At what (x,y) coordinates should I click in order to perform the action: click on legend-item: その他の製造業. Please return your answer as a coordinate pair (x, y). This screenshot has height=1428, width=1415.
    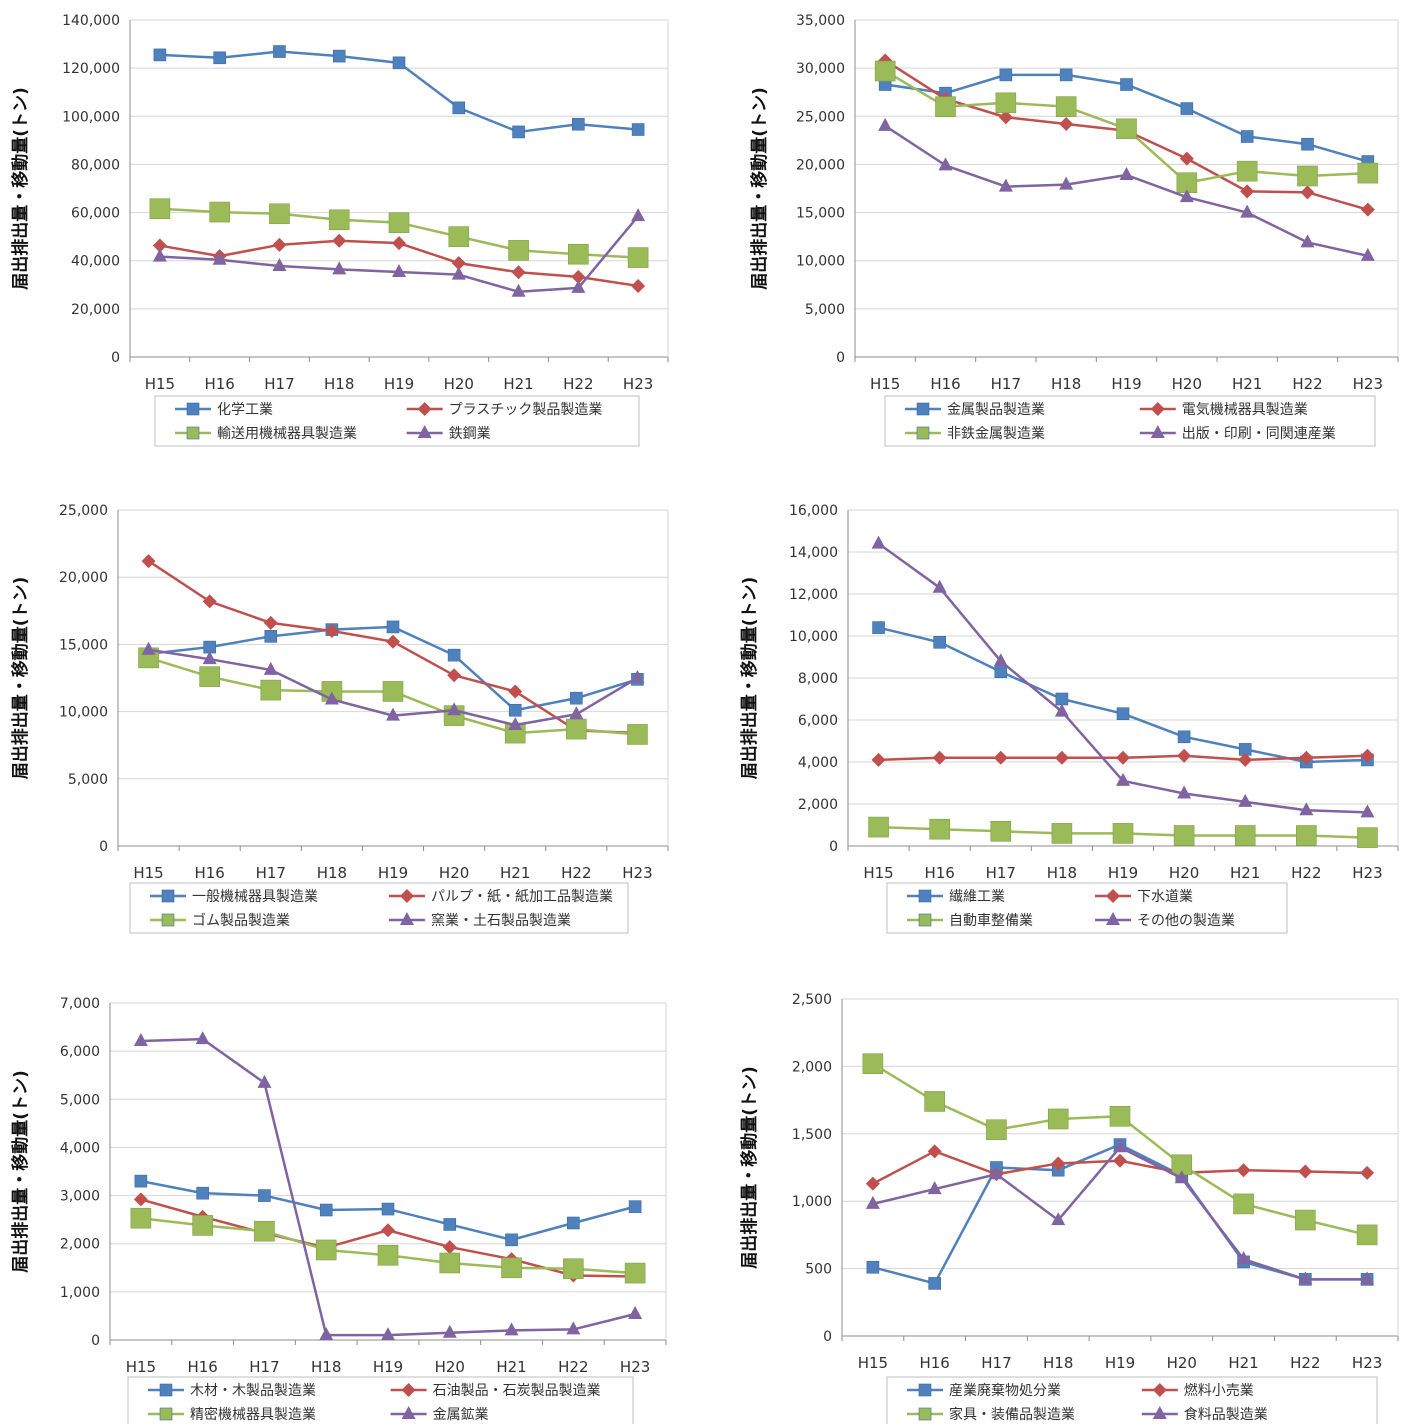
    Looking at the image, I should click on (1165, 920).